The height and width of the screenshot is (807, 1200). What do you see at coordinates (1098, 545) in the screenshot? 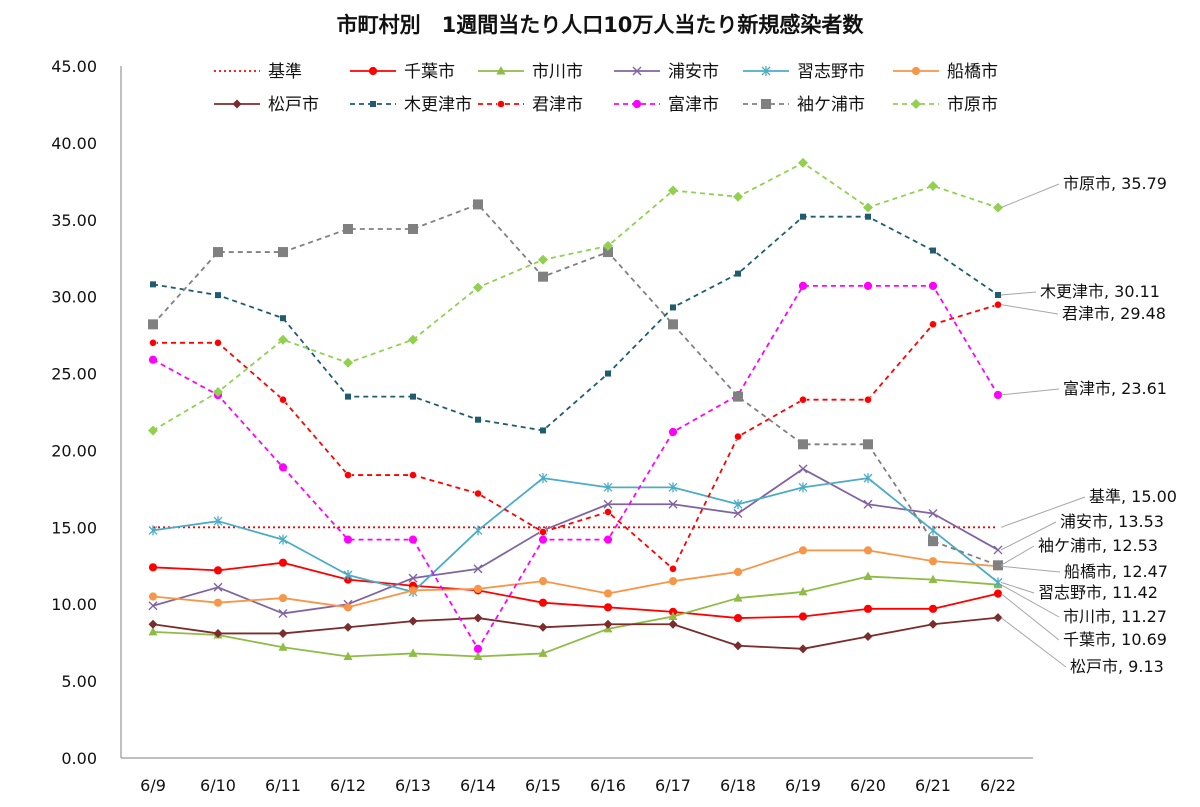
I see `data-label-text: 袖ケ浦市, 12.53` at bounding box center [1098, 545].